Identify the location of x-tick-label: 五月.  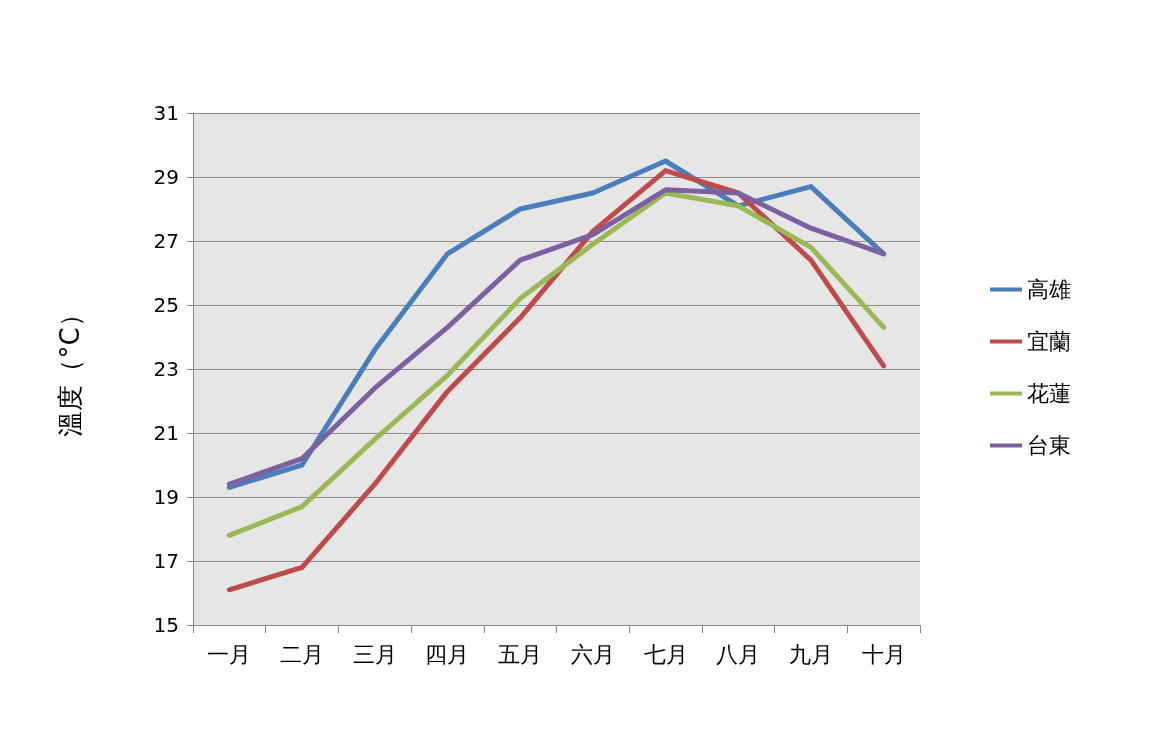
(520, 654).